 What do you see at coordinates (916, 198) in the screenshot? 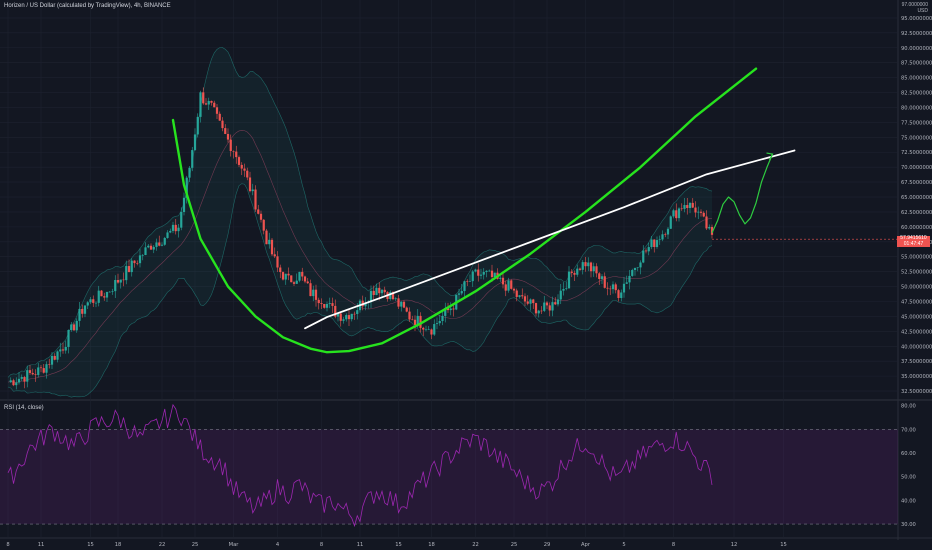
I see `price-tick-label: 65.0000000` at bounding box center [916, 198].